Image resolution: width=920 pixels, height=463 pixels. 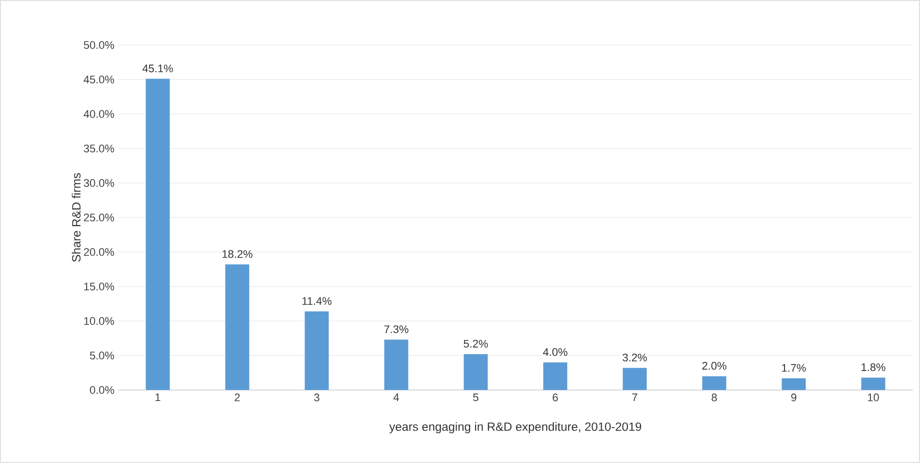 I want to click on data-label: 1.7%, so click(x=794, y=368).